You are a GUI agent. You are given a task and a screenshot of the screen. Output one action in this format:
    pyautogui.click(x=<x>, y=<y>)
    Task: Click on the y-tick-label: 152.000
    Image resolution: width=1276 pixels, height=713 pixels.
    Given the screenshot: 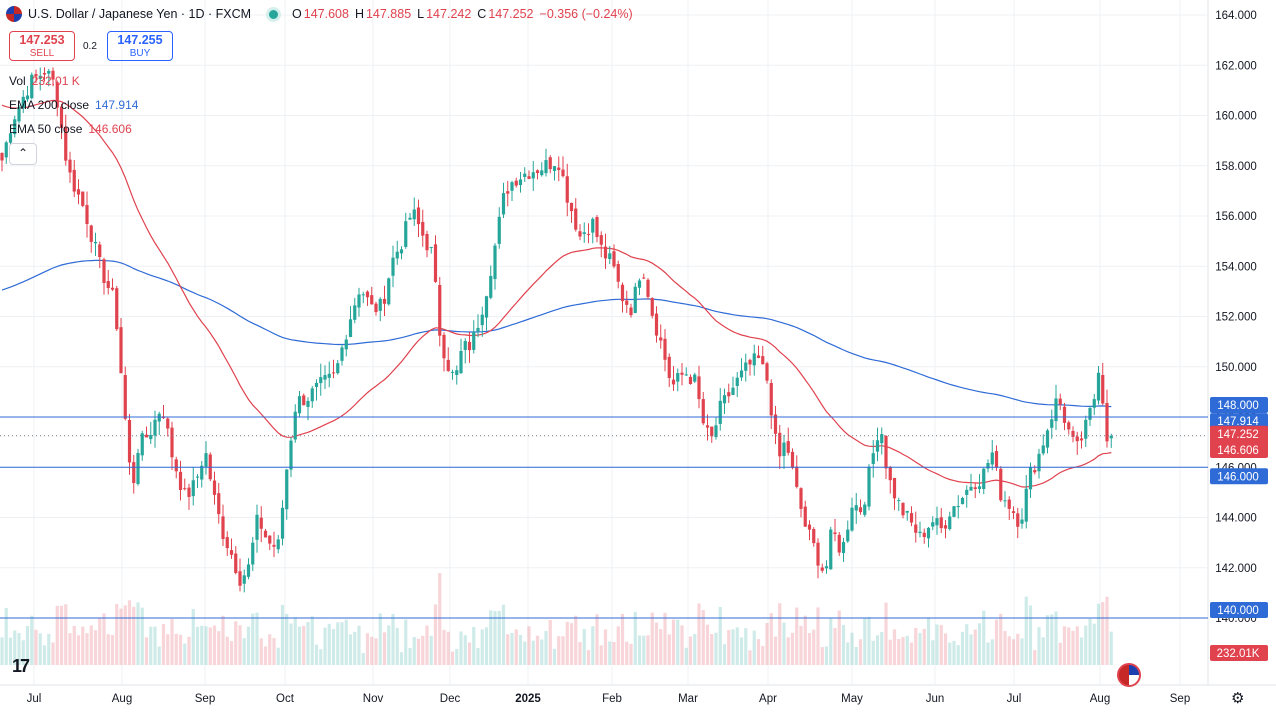 What is the action you would take?
    pyautogui.click(x=1236, y=318)
    